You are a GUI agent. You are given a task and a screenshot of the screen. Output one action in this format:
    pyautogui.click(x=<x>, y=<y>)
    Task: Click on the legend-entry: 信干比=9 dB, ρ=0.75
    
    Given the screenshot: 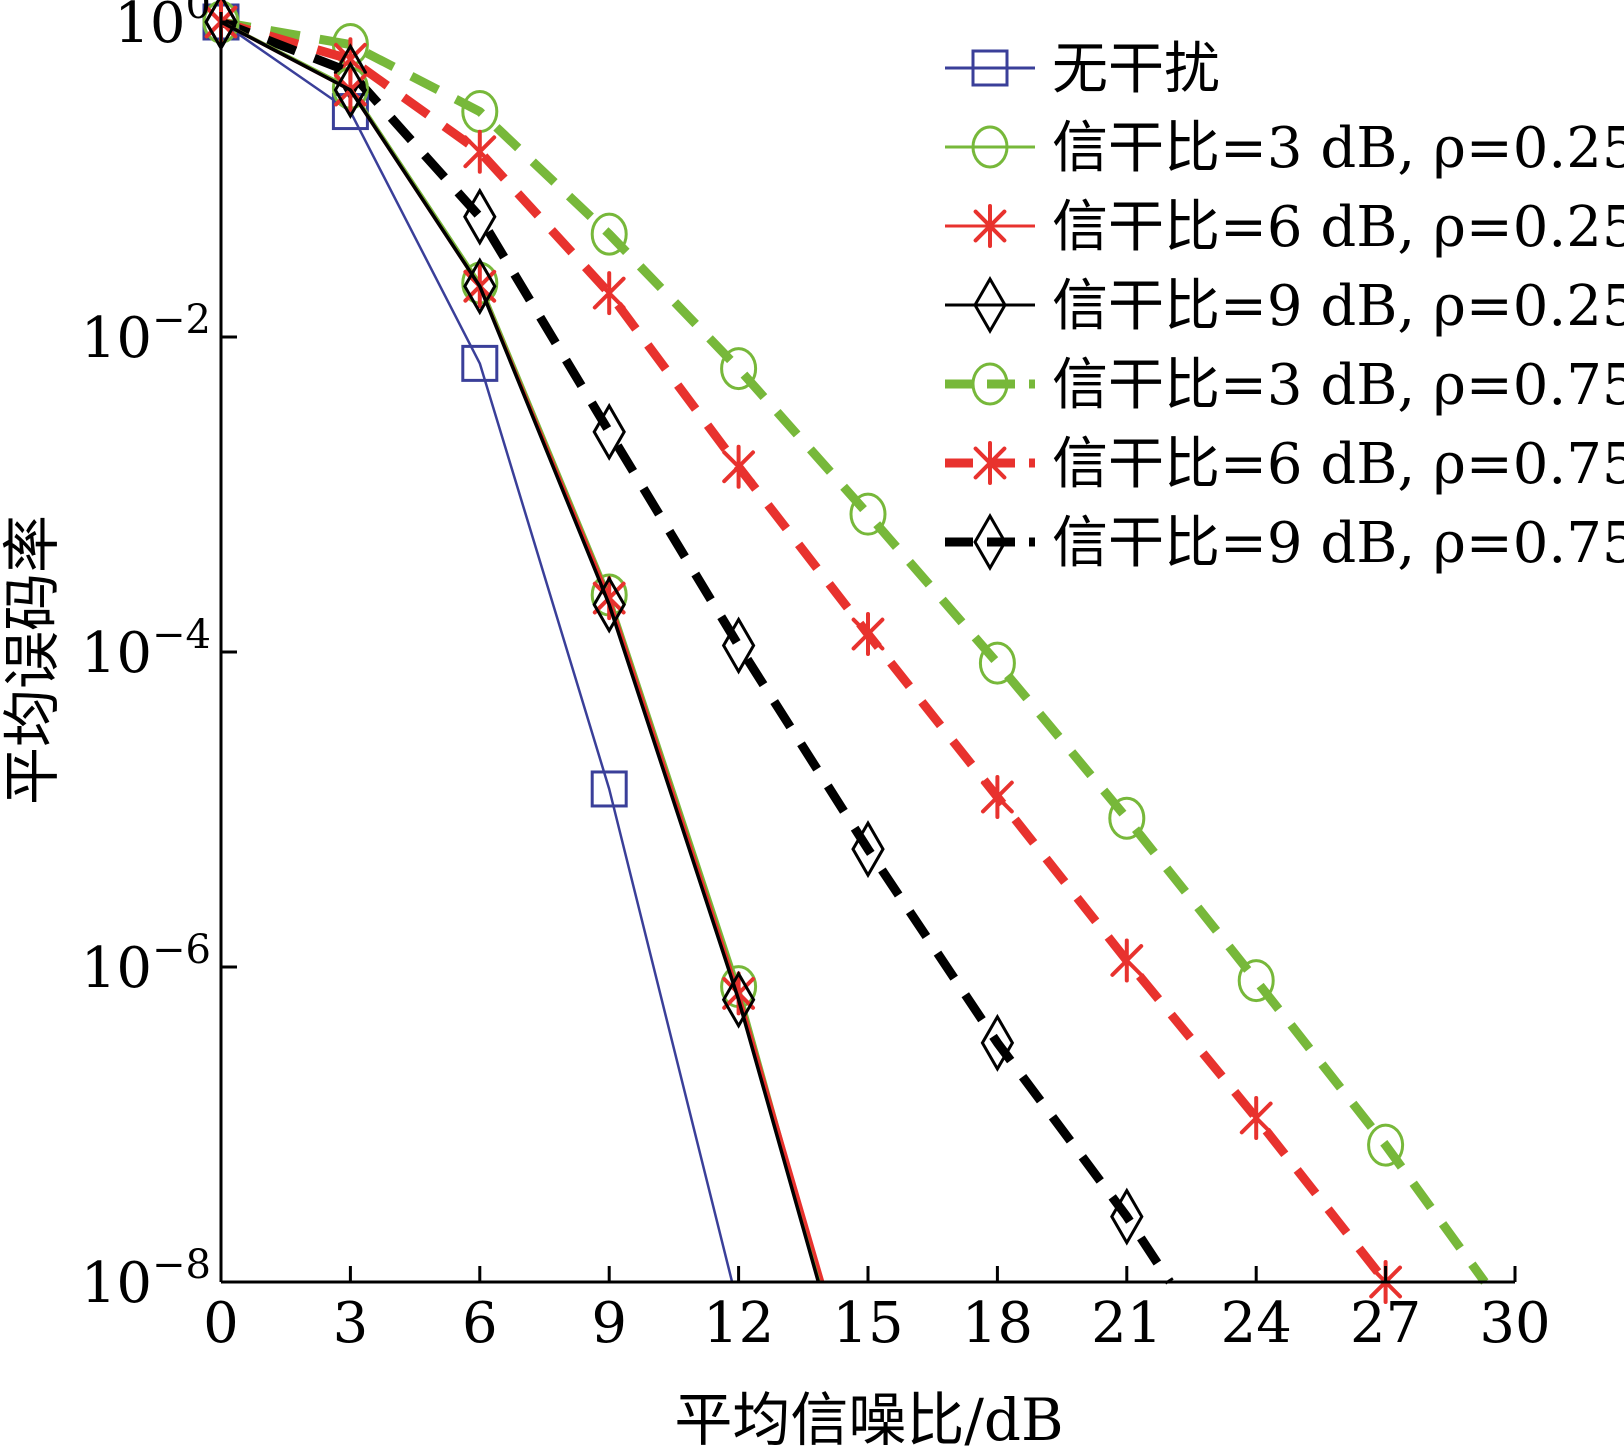 What is the action you would take?
    pyautogui.click(x=1284, y=543)
    